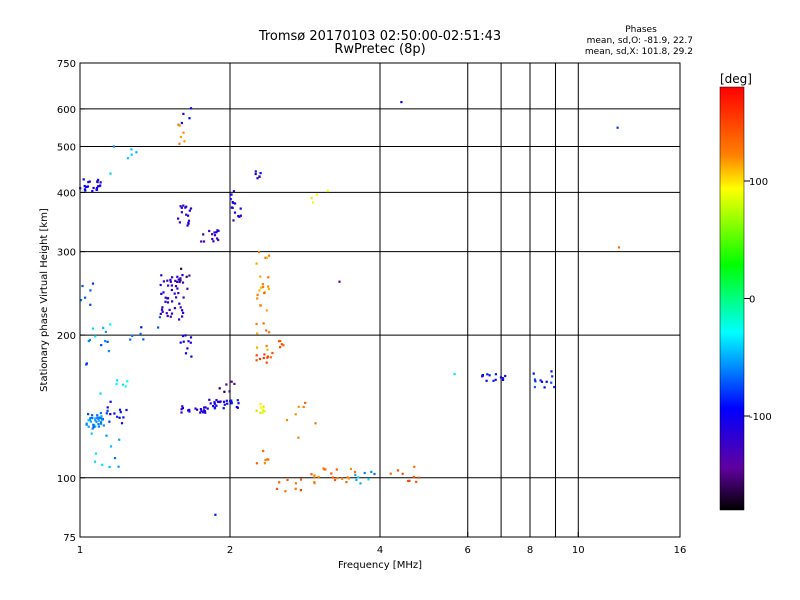 The height and width of the screenshot is (600, 800). I want to click on y-tick-label: 75, so click(69, 538).